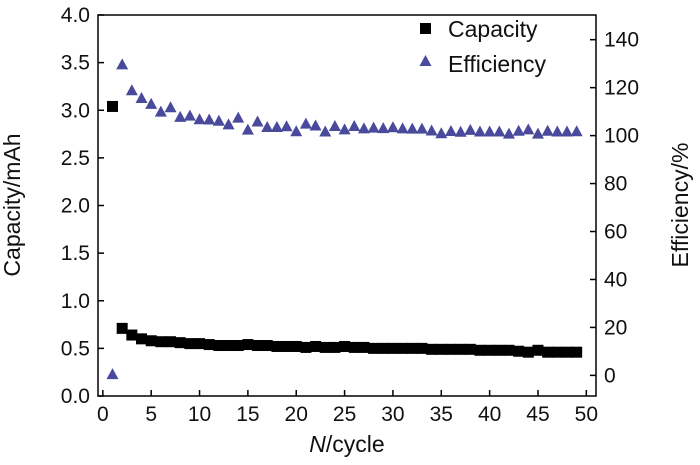 The height and width of the screenshot is (465, 700). I want to click on legend-capacity-marker, so click(425, 28).